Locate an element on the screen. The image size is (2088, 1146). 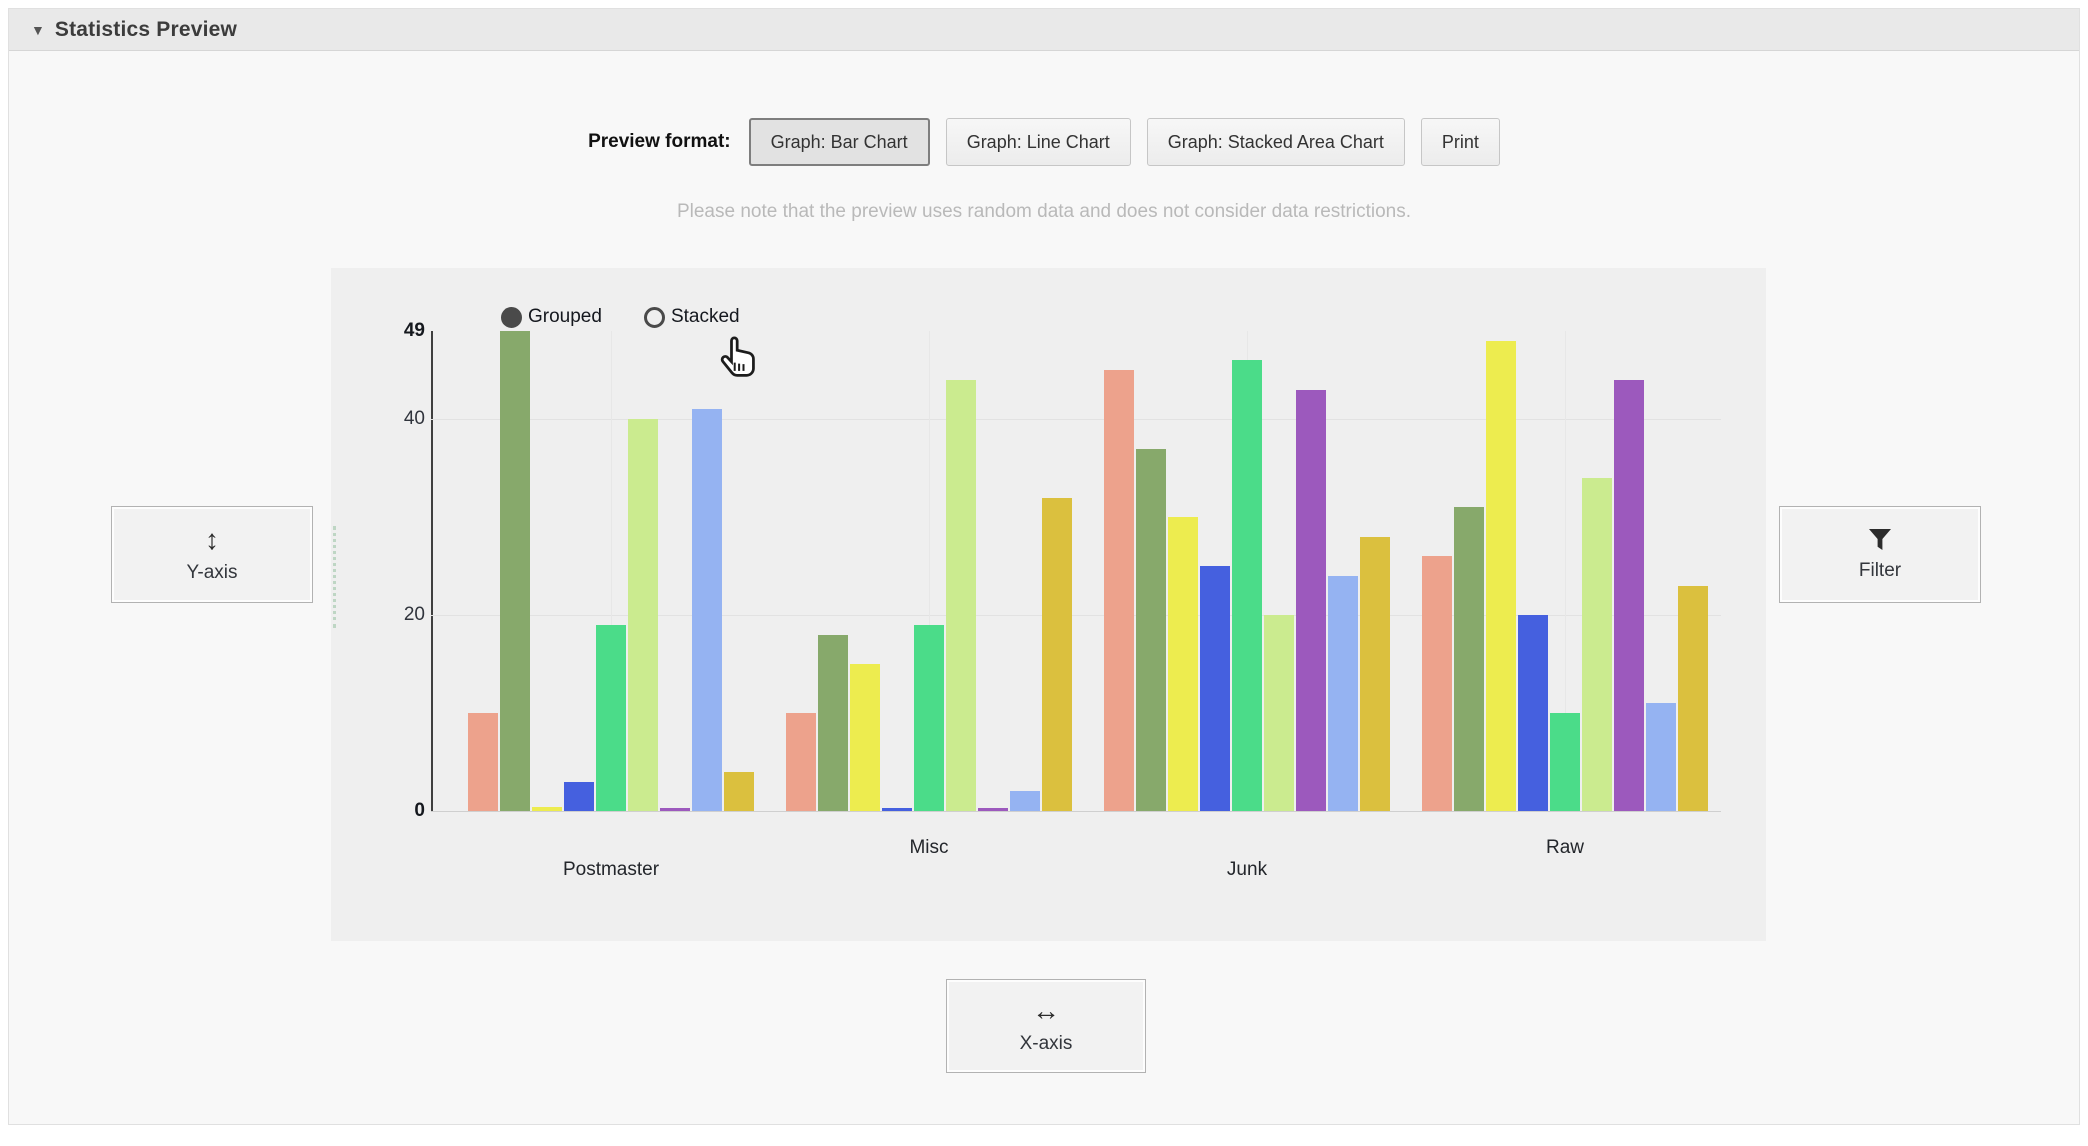
stacked-area-chart-button: Graph: Stacked Area Chart is located at coordinates (1275, 142).